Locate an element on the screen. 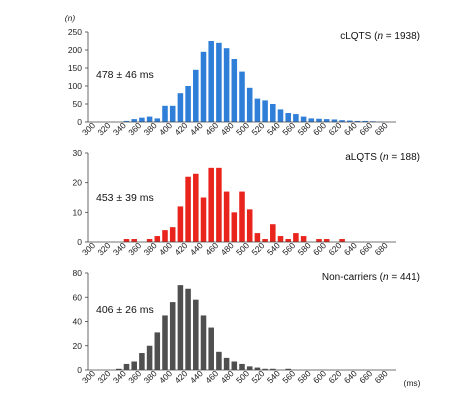 The height and width of the screenshot is (401, 474). series-label: aLQTS (n = 188) is located at coordinates (382, 157).